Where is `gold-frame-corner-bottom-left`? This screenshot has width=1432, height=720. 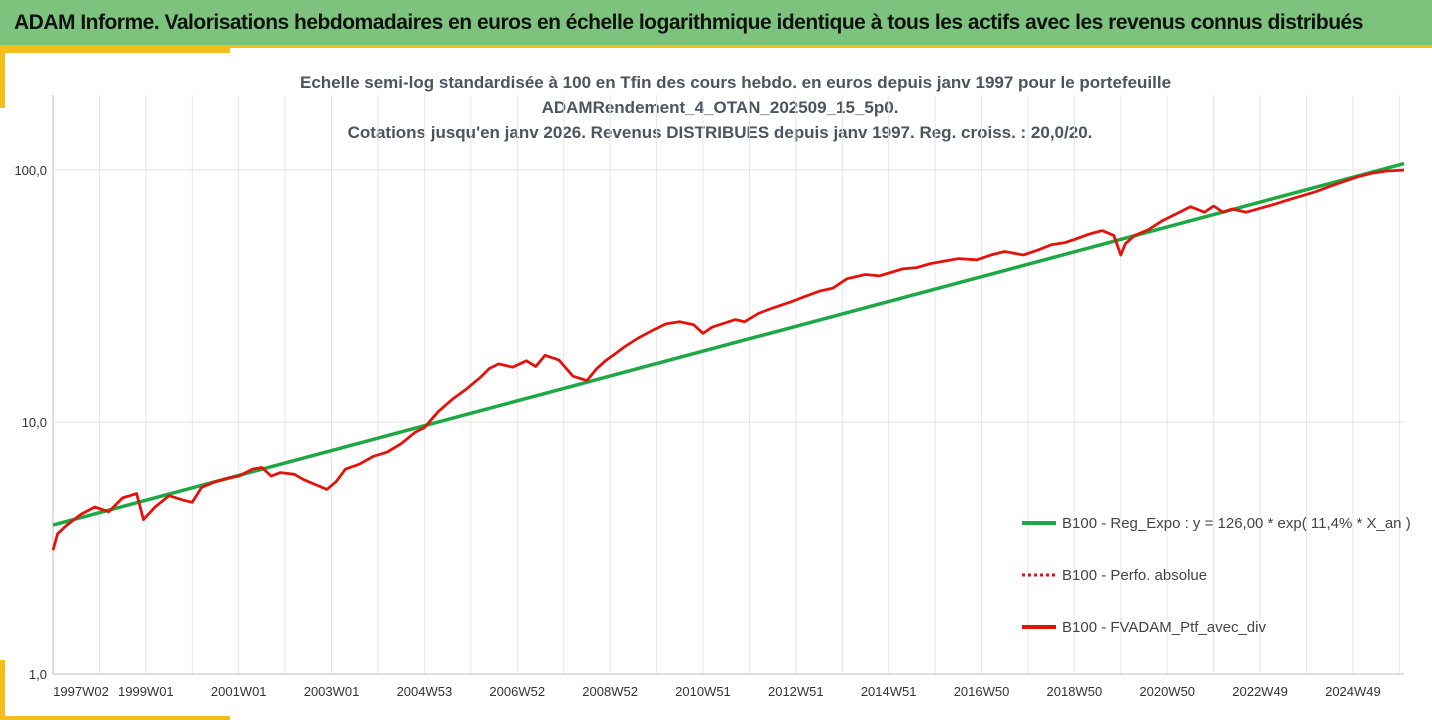
gold-frame-corner-bottom-left is located at coordinates (2, 690).